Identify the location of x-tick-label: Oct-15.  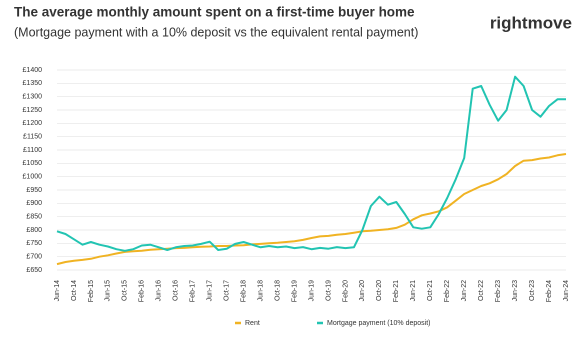
(125, 290).